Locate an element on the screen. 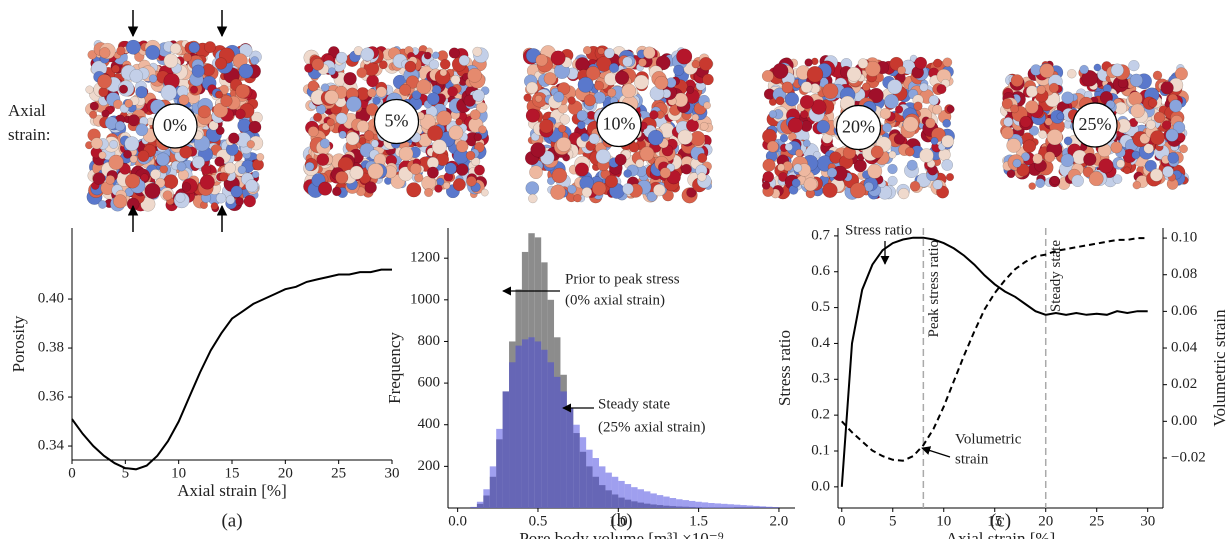 The image size is (1232, 539). strain-caption: strain: is located at coordinates (29, 134).